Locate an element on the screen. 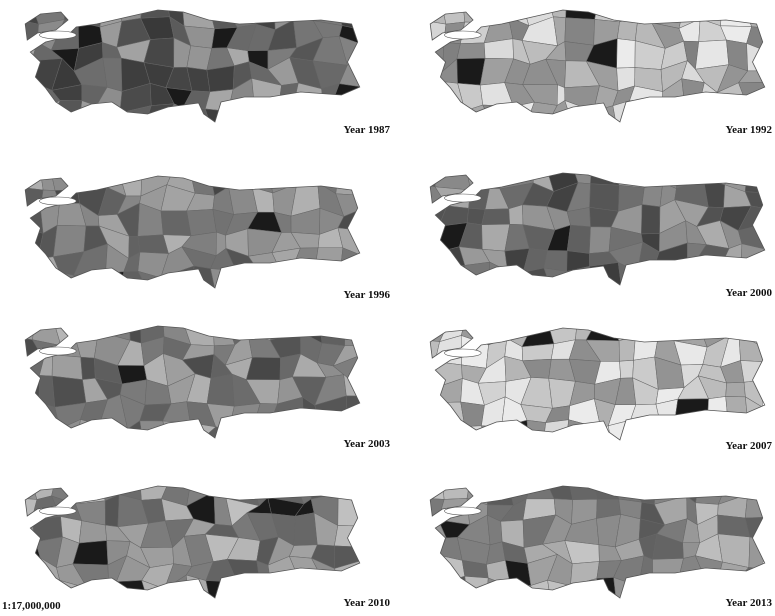  map-label: Year 1987 is located at coordinates (366, 130).